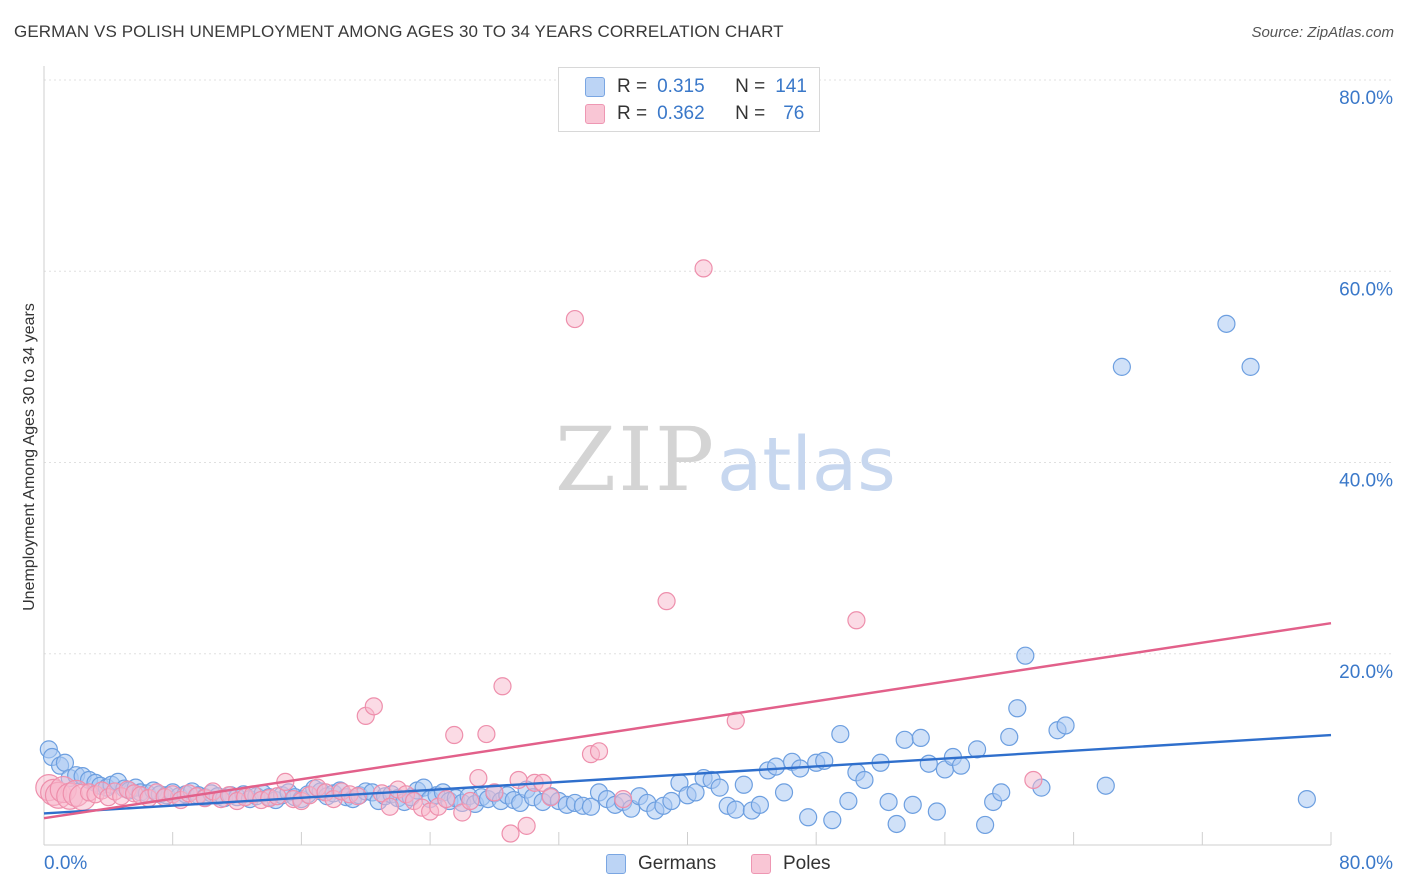 The height and width of the screenshot is (892, 1406). Describe the element at coordinates (635, 459) in the screenshot. I see `watermark-zip: ZIP` at that location.